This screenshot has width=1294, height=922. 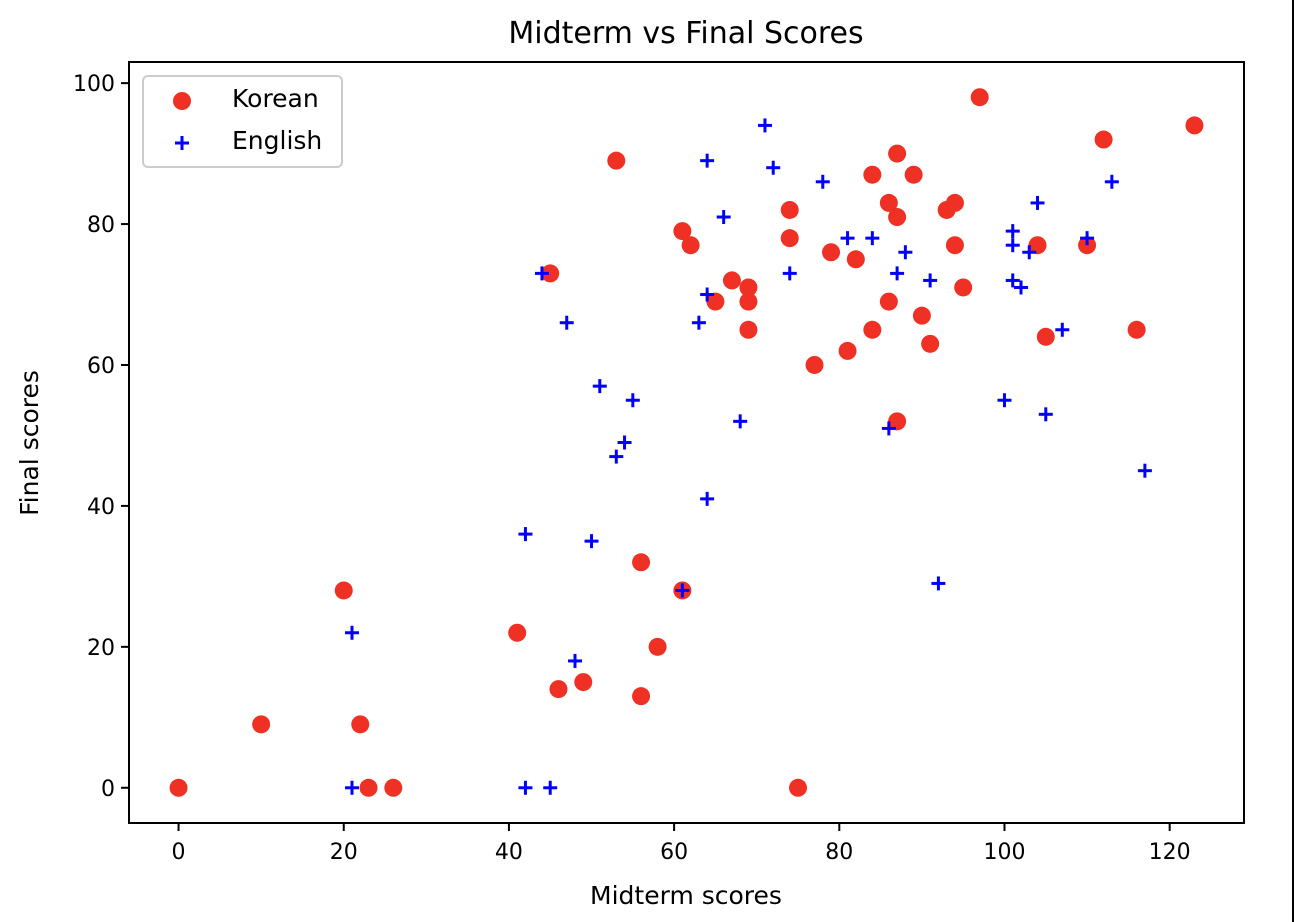 I want to click on y-tick-label: 0, so click(x=108, y=789).